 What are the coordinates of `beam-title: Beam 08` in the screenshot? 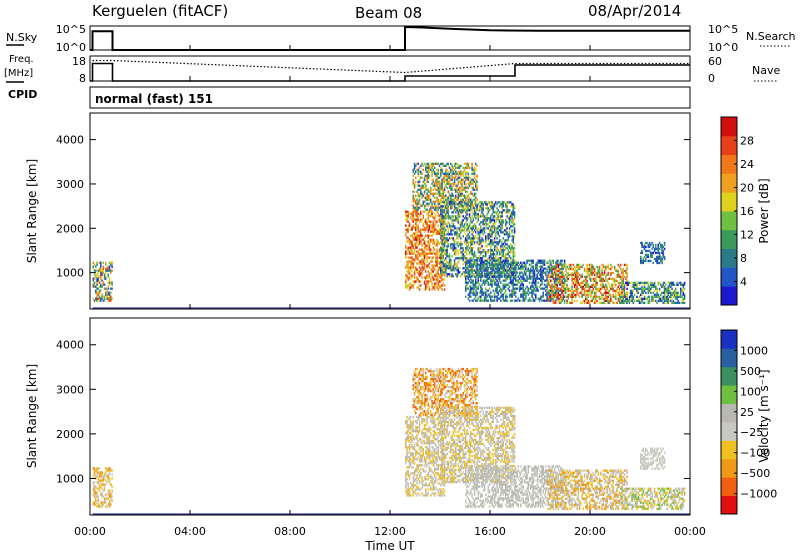 It's located at (388, 13).